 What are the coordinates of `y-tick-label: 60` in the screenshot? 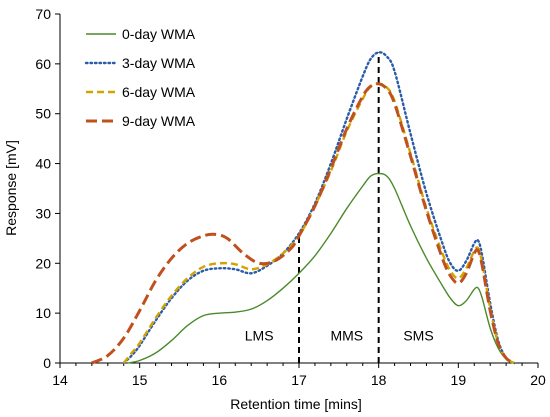 It's located at (43, 64).